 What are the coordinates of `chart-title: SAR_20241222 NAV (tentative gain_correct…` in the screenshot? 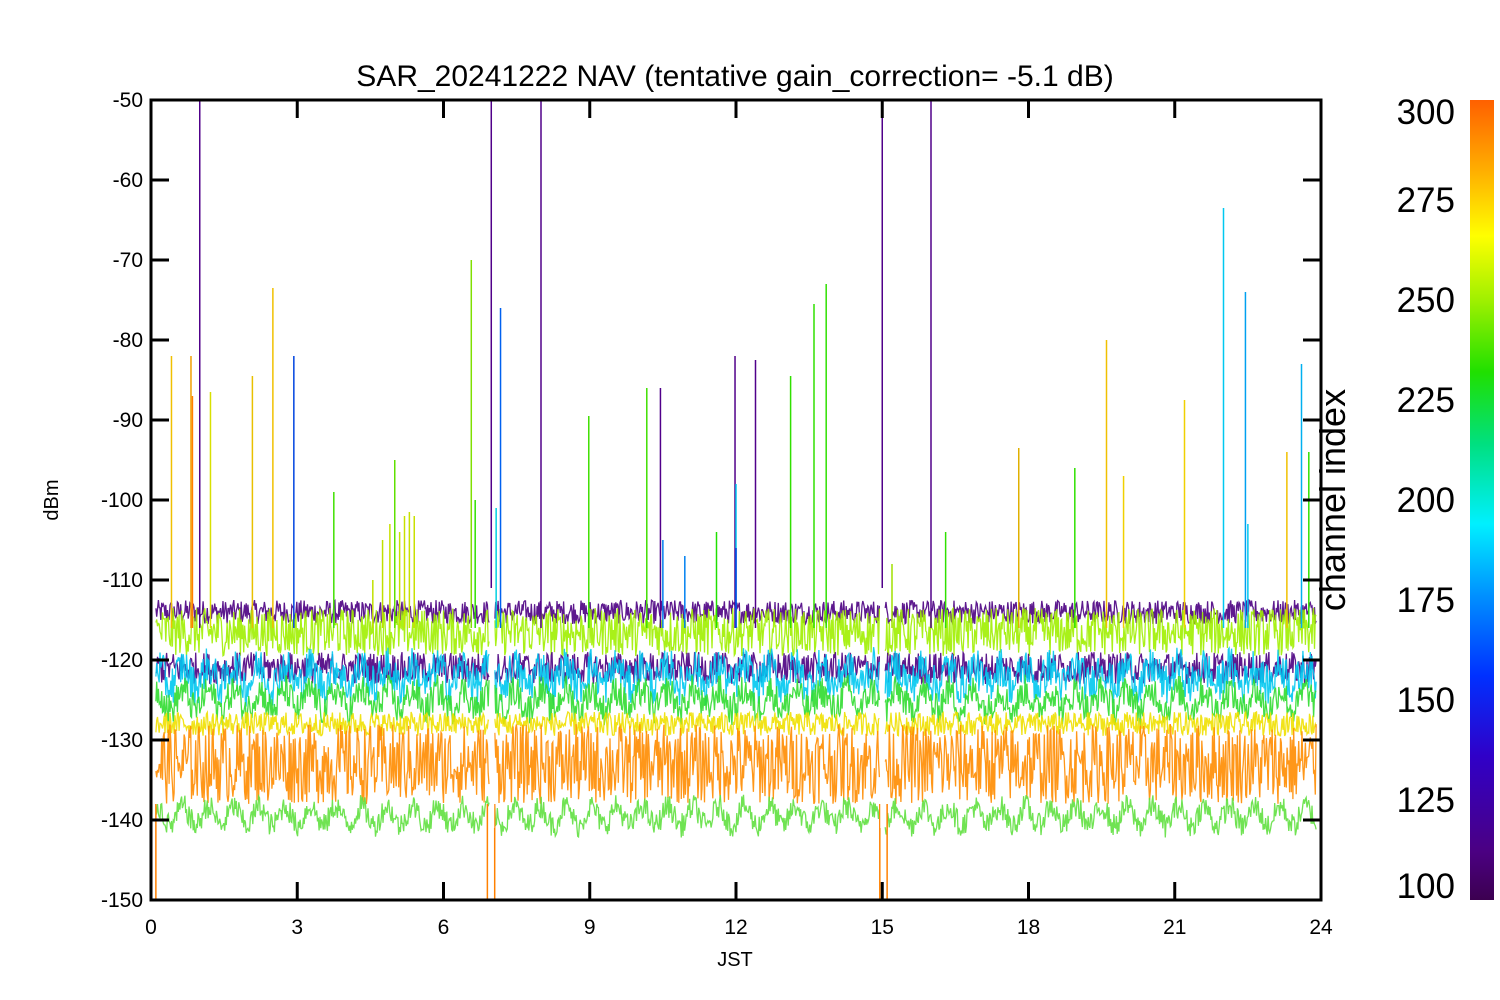 It's located at (734, 76).